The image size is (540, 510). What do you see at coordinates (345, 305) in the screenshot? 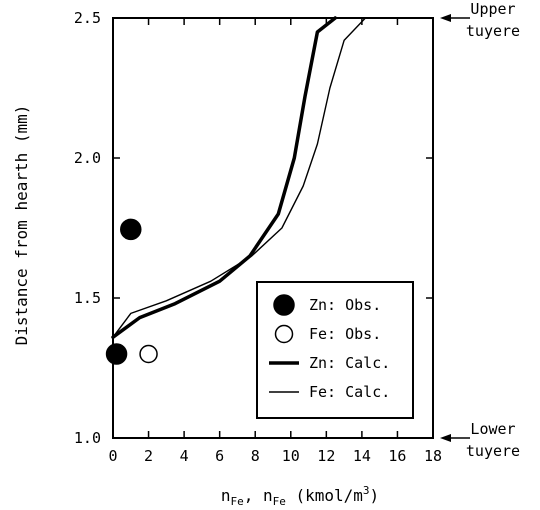
I see `legend-label-zn-obs: Zn: Obs.` at bounding box center [345, 305].